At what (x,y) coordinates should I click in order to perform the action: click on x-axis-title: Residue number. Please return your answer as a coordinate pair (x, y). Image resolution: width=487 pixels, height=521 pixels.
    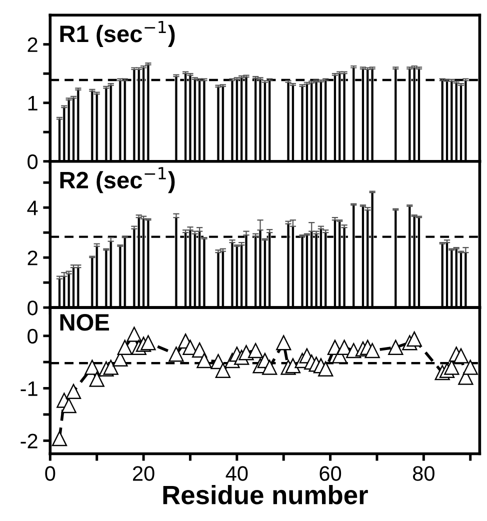
    Looking at the image, I should click on (265, 494).